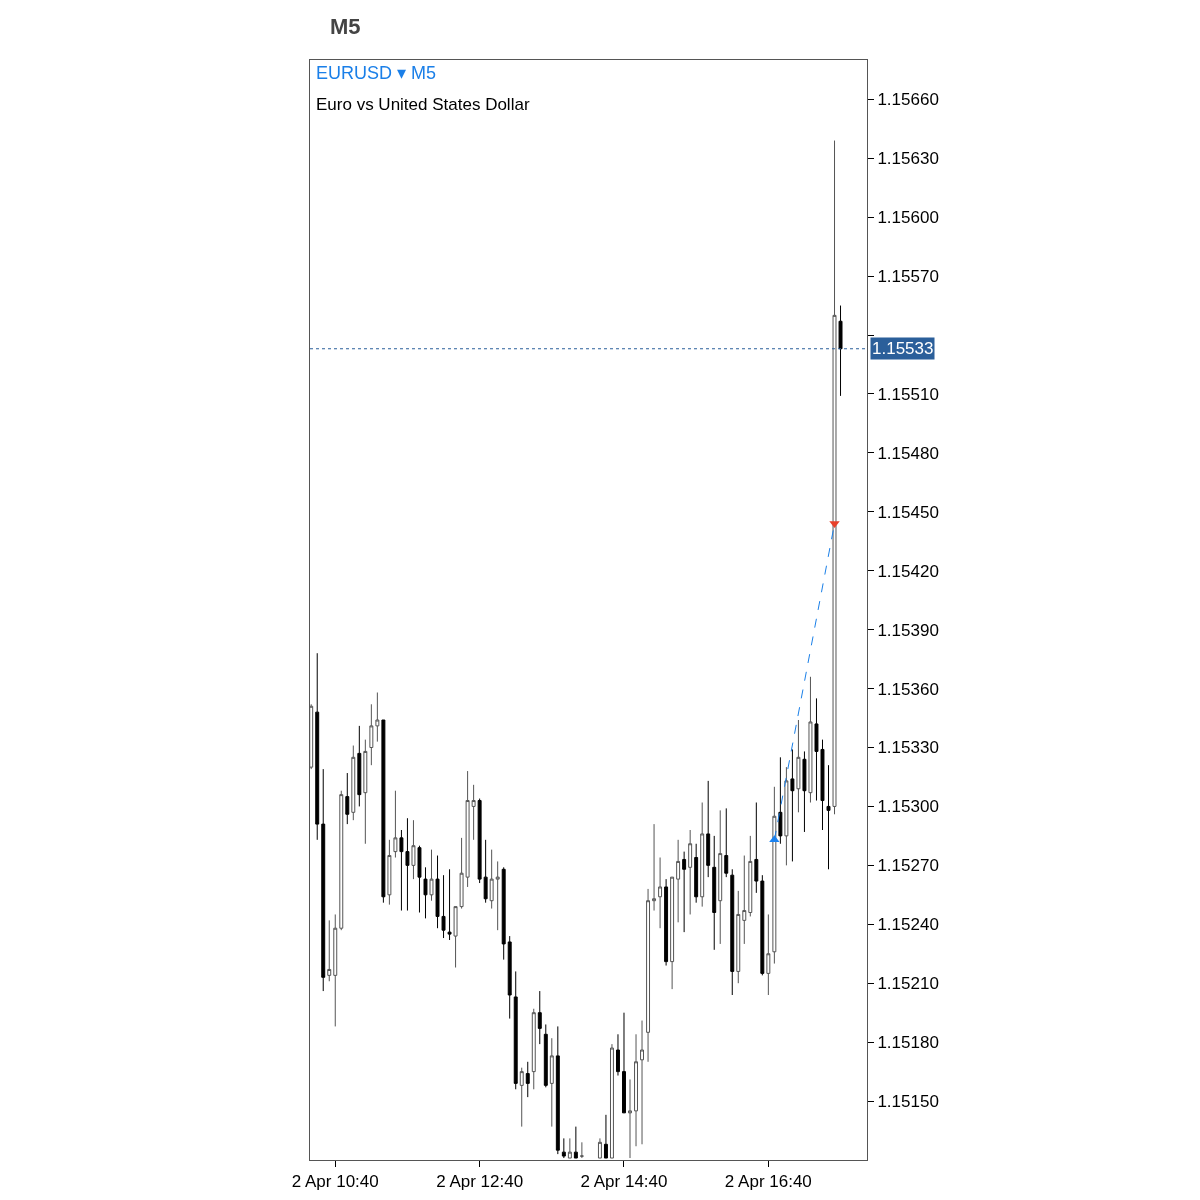 The height and width of the screenshot is (1200, 1200). I want to click on y-tick-label: 1.15480, so click(908, 453).